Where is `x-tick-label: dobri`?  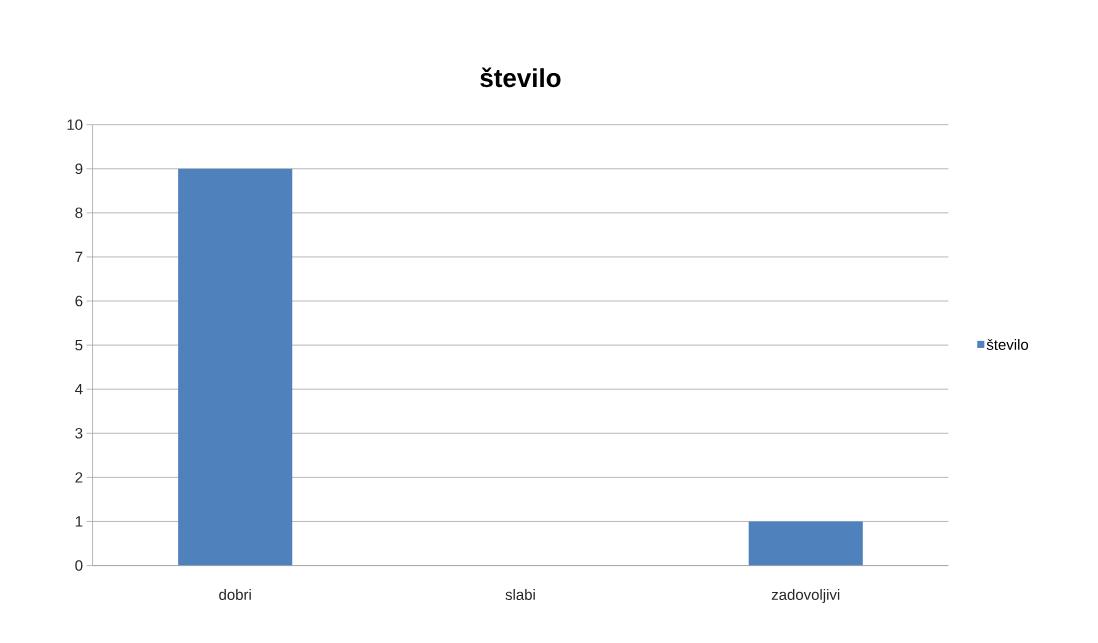
x-tick-label: dobri is located at coordinates (235, 594).